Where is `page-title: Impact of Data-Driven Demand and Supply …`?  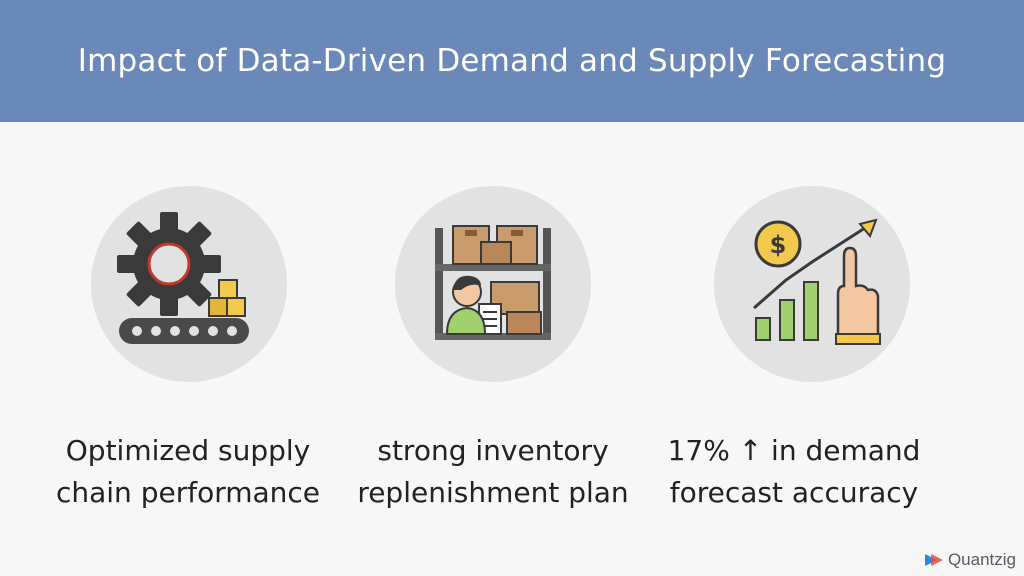
page-title: Impact of Data-Driven Demand and Supply … is located at coordinates (512, 61).